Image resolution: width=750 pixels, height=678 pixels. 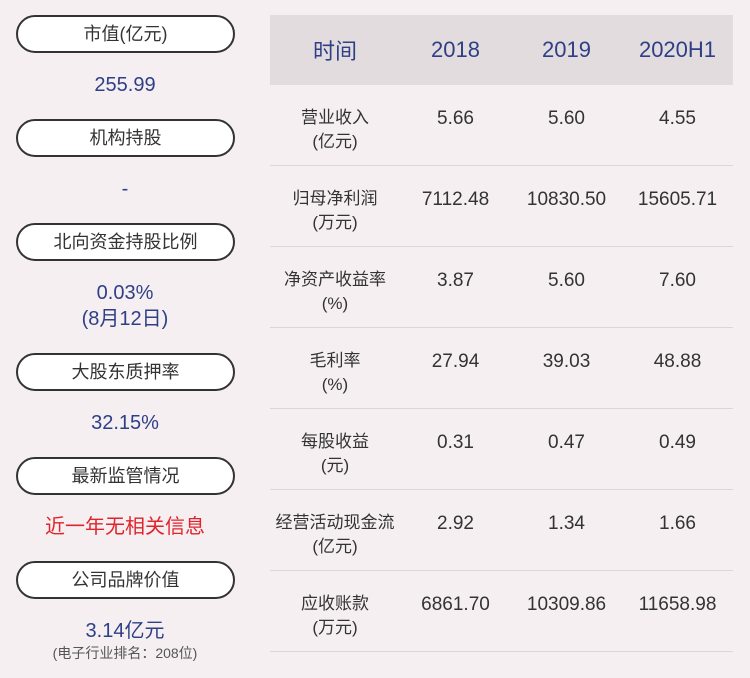 What do you see at coordinates (566, 199) in the screenshot?
I see `table-cell: 10830.50` at bounding box center [566, 199].